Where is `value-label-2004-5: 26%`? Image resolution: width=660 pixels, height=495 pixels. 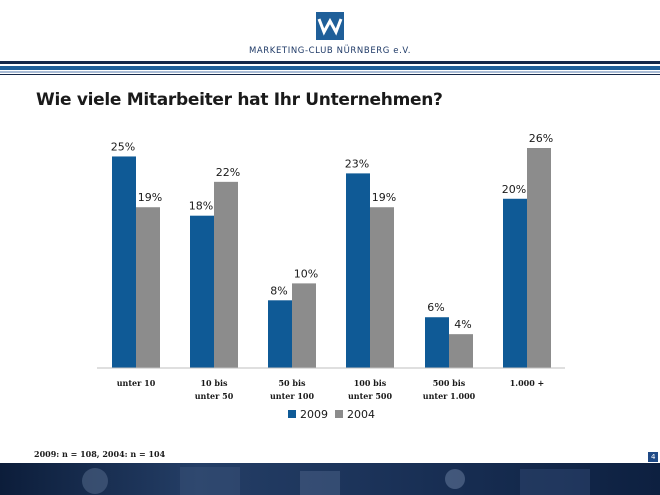 value-label-2004-5: 26% is located at coordinates (541, 138).